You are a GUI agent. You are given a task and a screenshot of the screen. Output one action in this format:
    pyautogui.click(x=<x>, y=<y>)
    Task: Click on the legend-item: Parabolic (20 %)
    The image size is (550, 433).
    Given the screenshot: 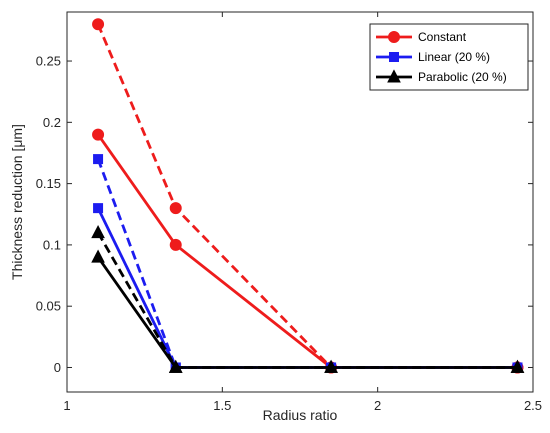 What is the action you would take?
    pyautogui.click(x=441, y=76)
    